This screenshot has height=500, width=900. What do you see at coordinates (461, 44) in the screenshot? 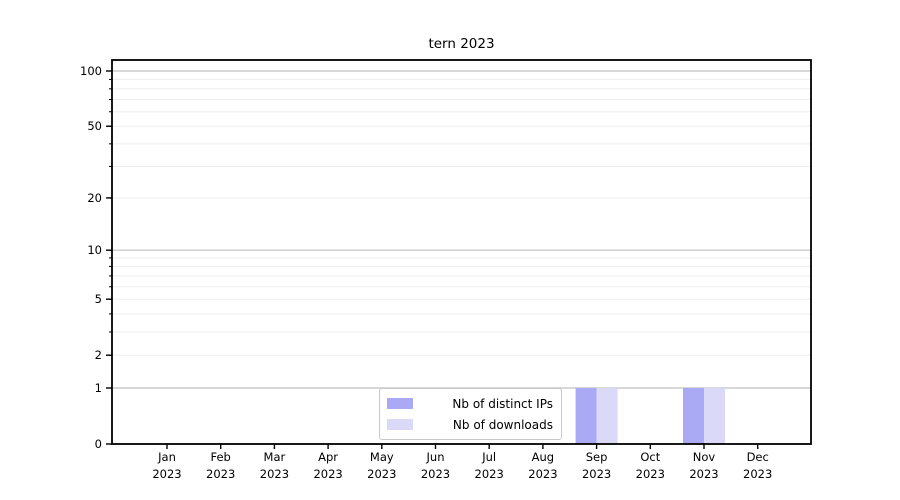
I see `chart-title: tern 2023` at bounding box center [461, 44].